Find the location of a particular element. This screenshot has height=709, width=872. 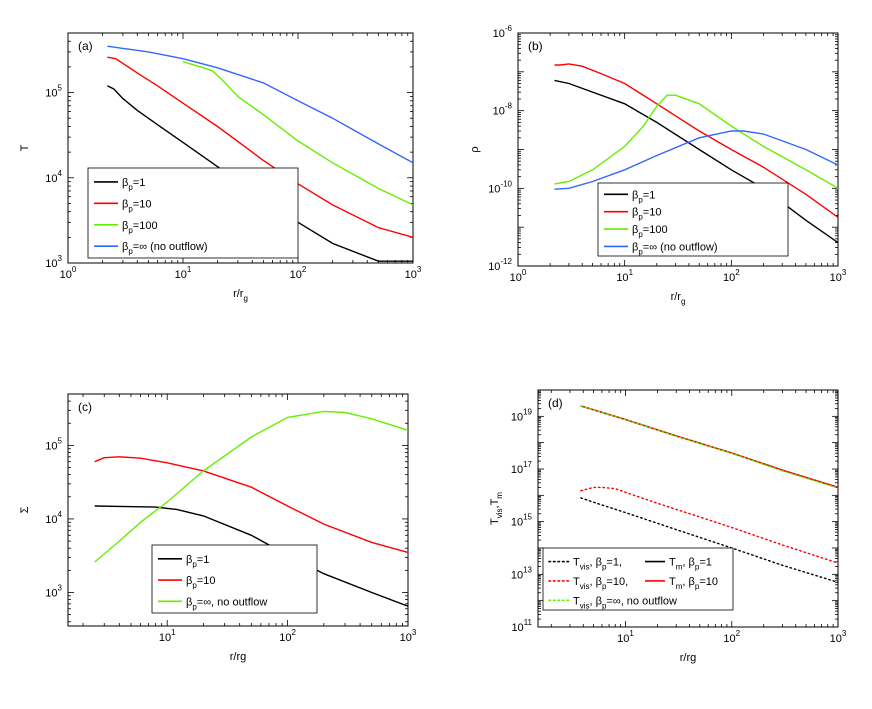

y-tick-label: 10⁻¹⁰ is located at coordinates (500, 187).